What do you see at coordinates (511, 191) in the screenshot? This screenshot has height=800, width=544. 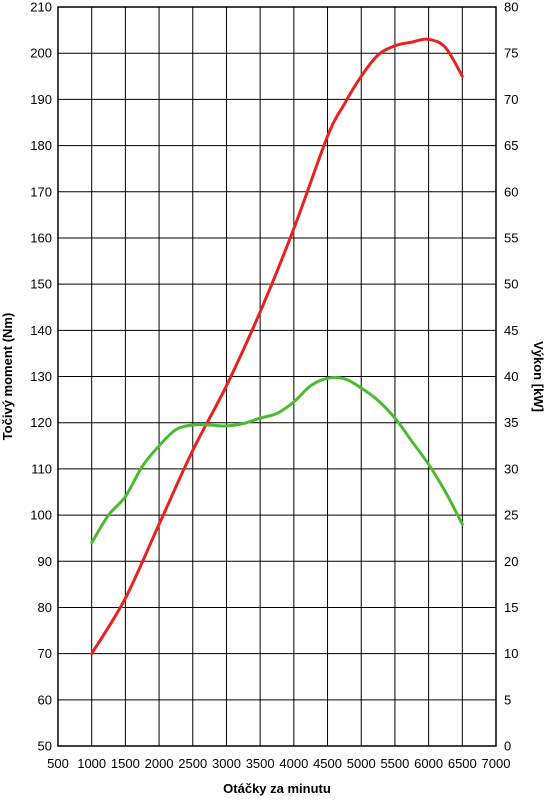 I see `right-tick-label: 60` at bounding box center [511, 191].